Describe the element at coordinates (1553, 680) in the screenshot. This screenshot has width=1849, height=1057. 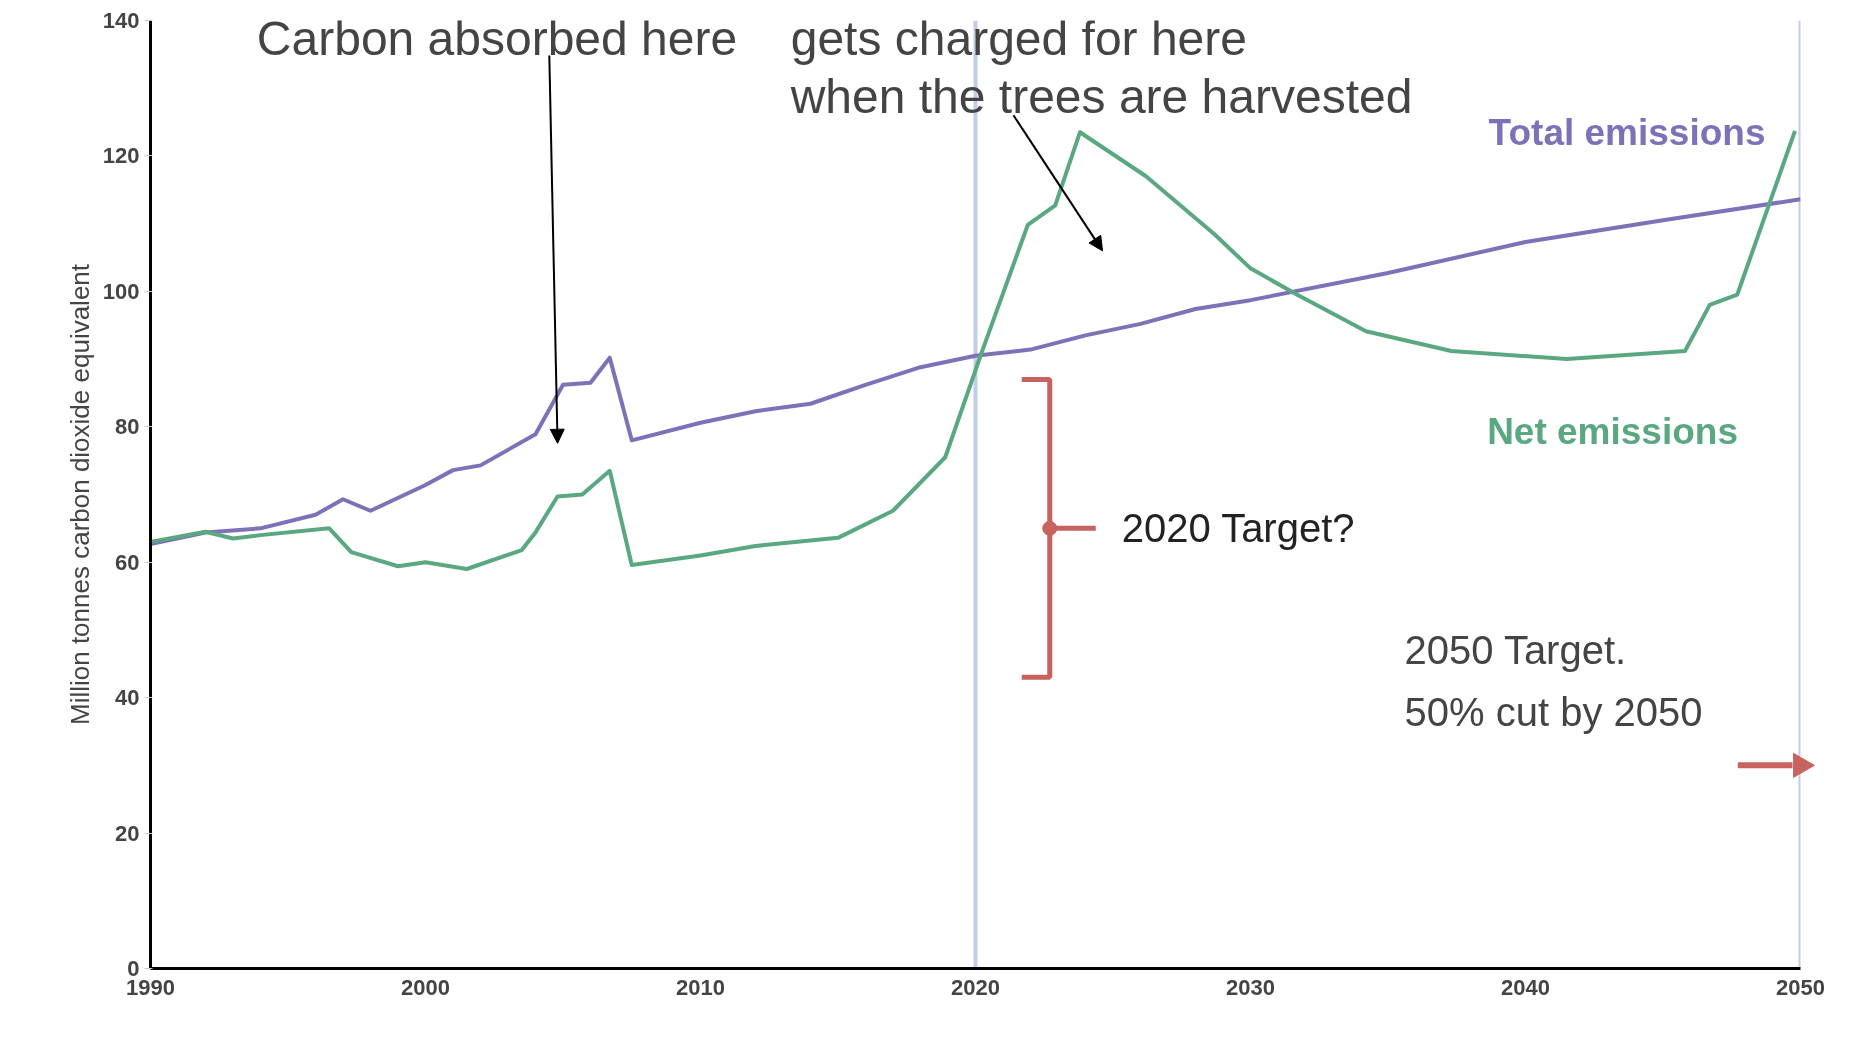
I see `annotation: 2050 Target. 50% cut by 2050` at that location.